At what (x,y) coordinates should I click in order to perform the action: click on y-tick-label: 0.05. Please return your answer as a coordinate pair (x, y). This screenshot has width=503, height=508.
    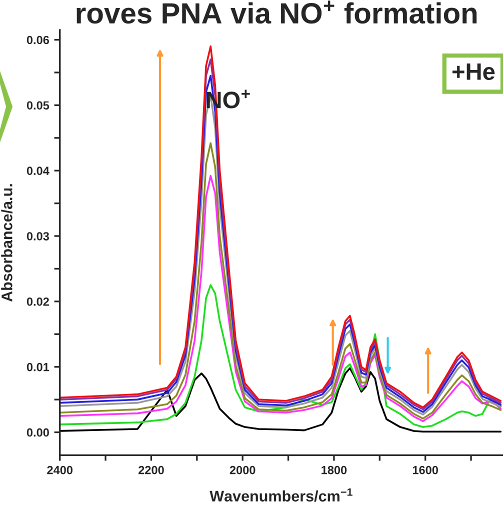
    Looking at the image, I should click on (38, 105).